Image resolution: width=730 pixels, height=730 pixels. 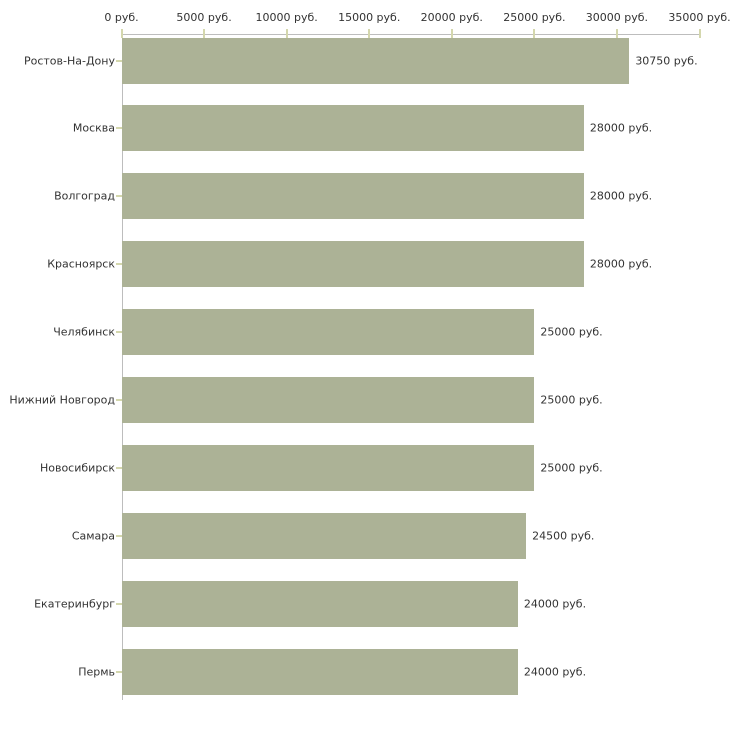 I want to click on value-label-2: 28000 руб., so click(x=621, y=196).